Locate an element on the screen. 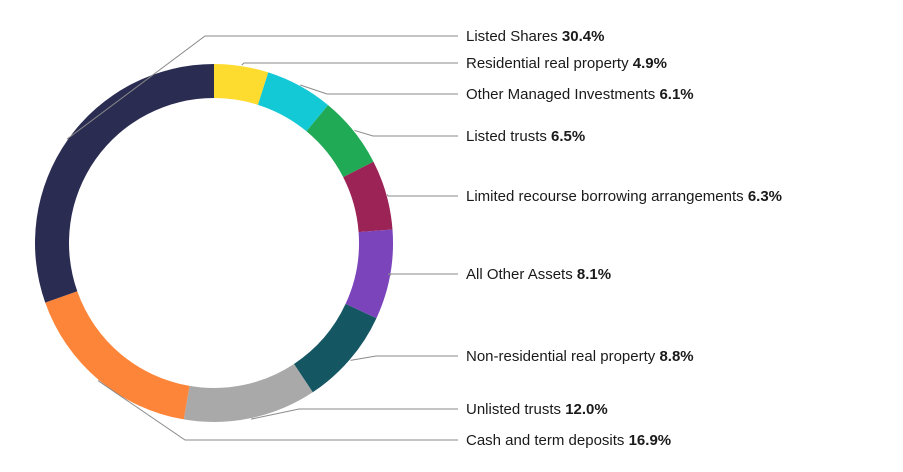 This screenshot has height=472, width=903. slice-label: Cash and term deposits 16.9% is located at coordinates (568, 440).